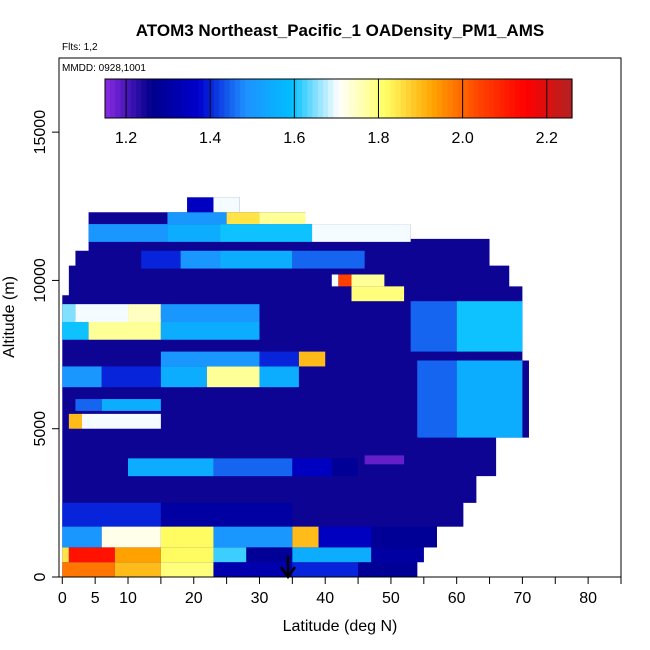 The image size is (650, 650). What do you see at coordinates (40, 576) in the screenshot?
I see `y-tick-label: 0` at bounding box center [40, 576].